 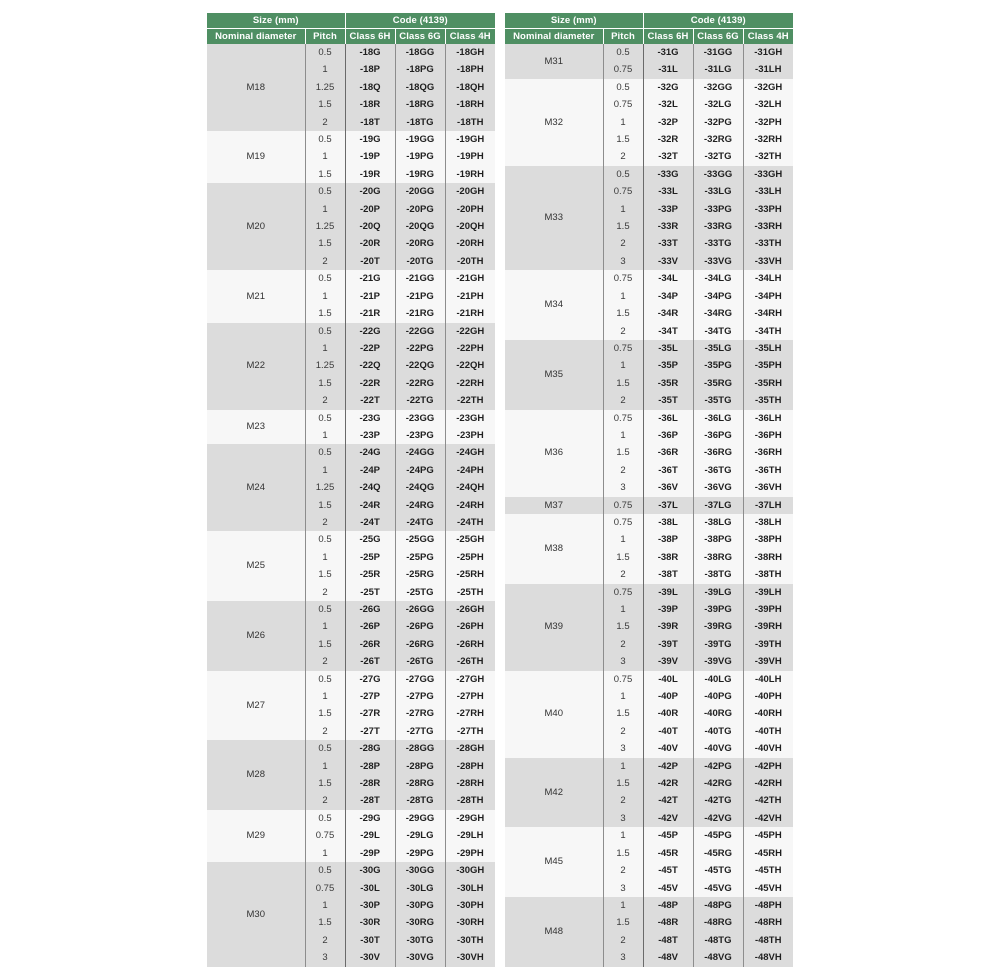 I want to click on cell-class-6g: -38PG, so click(x=717, y=540).